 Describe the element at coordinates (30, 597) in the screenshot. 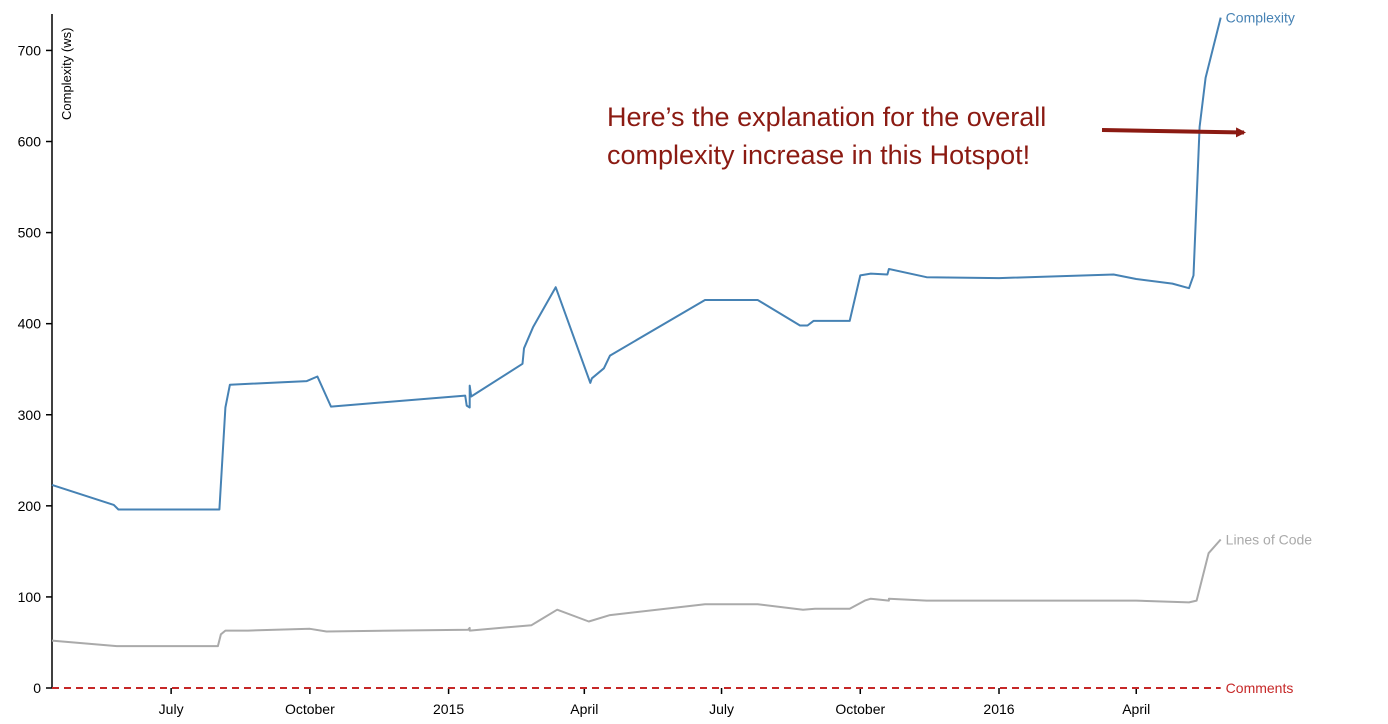

I see `y-tick-label: 100` at that location.